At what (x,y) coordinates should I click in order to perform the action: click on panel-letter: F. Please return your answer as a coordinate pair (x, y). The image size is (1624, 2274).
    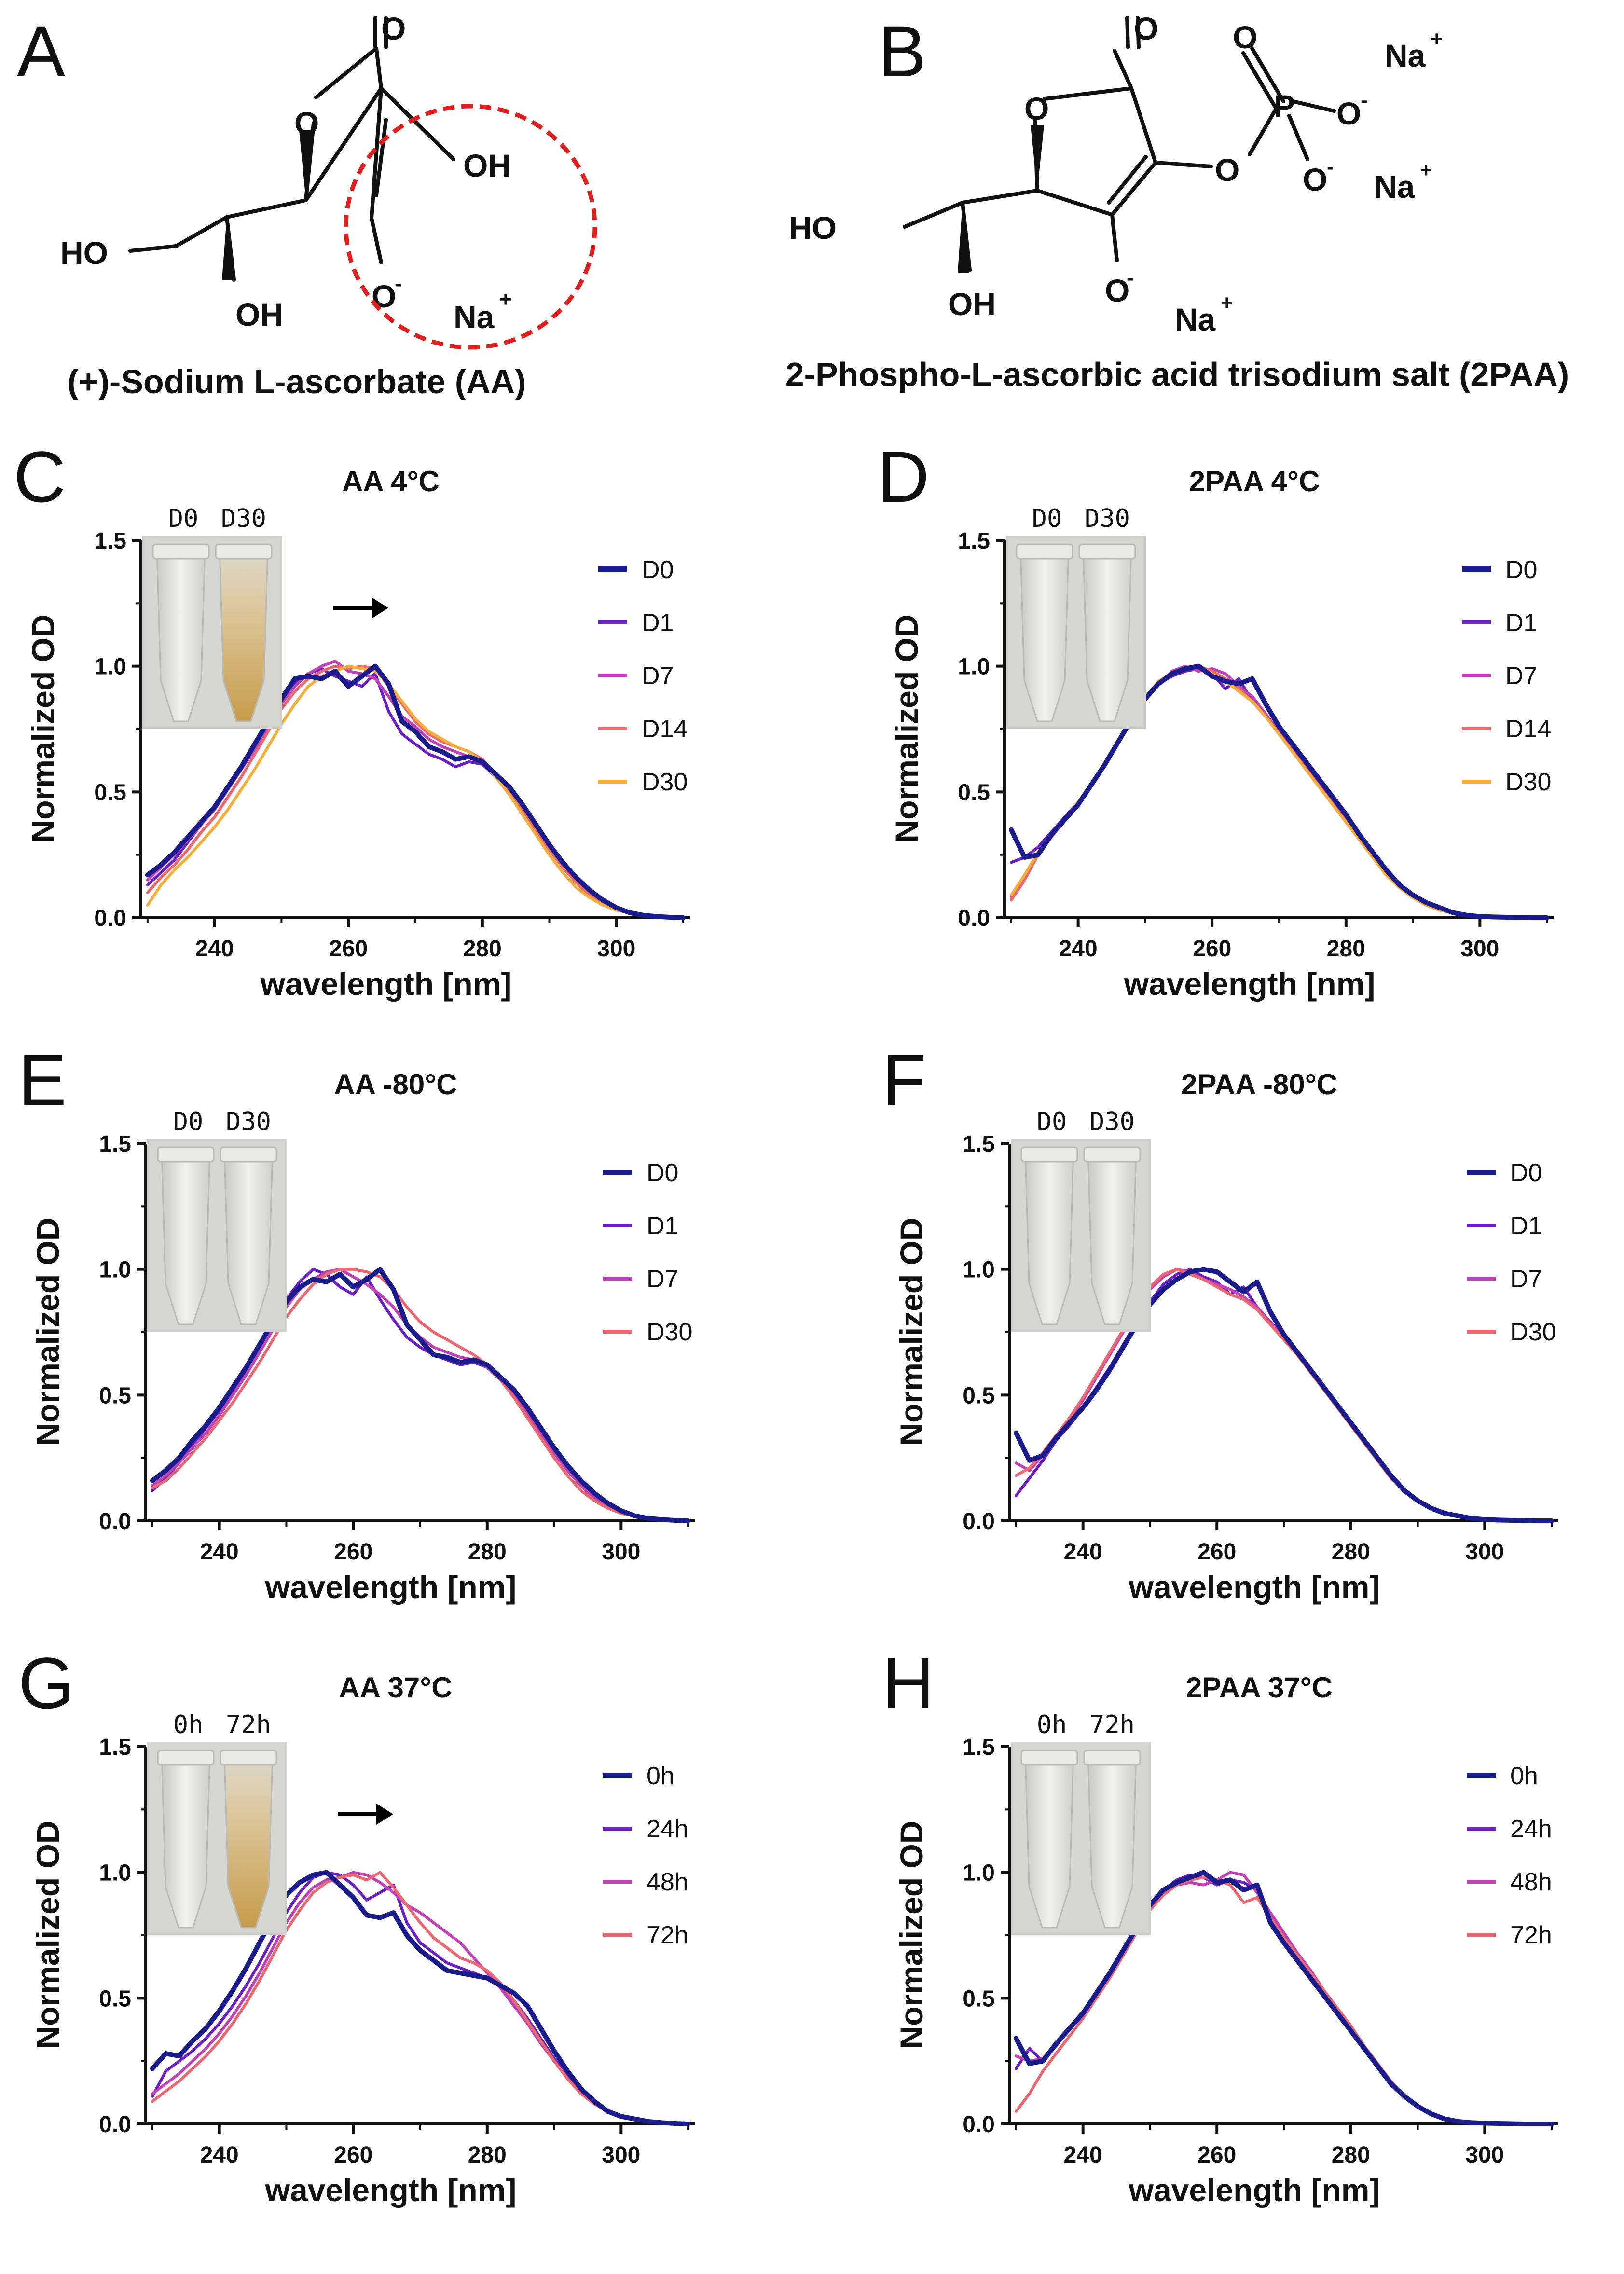
    Looking at the image, I should click on (904, 1079).